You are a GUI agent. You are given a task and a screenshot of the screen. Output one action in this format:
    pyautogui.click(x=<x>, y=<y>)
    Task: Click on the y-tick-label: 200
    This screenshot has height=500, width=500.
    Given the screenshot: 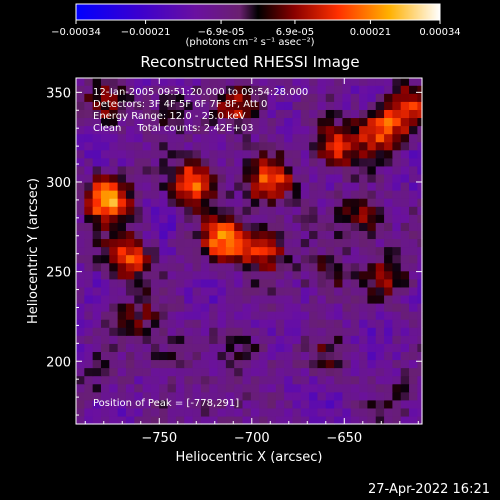 What is the action you would take?
    pyautogui.click(x=58, y=362)
    